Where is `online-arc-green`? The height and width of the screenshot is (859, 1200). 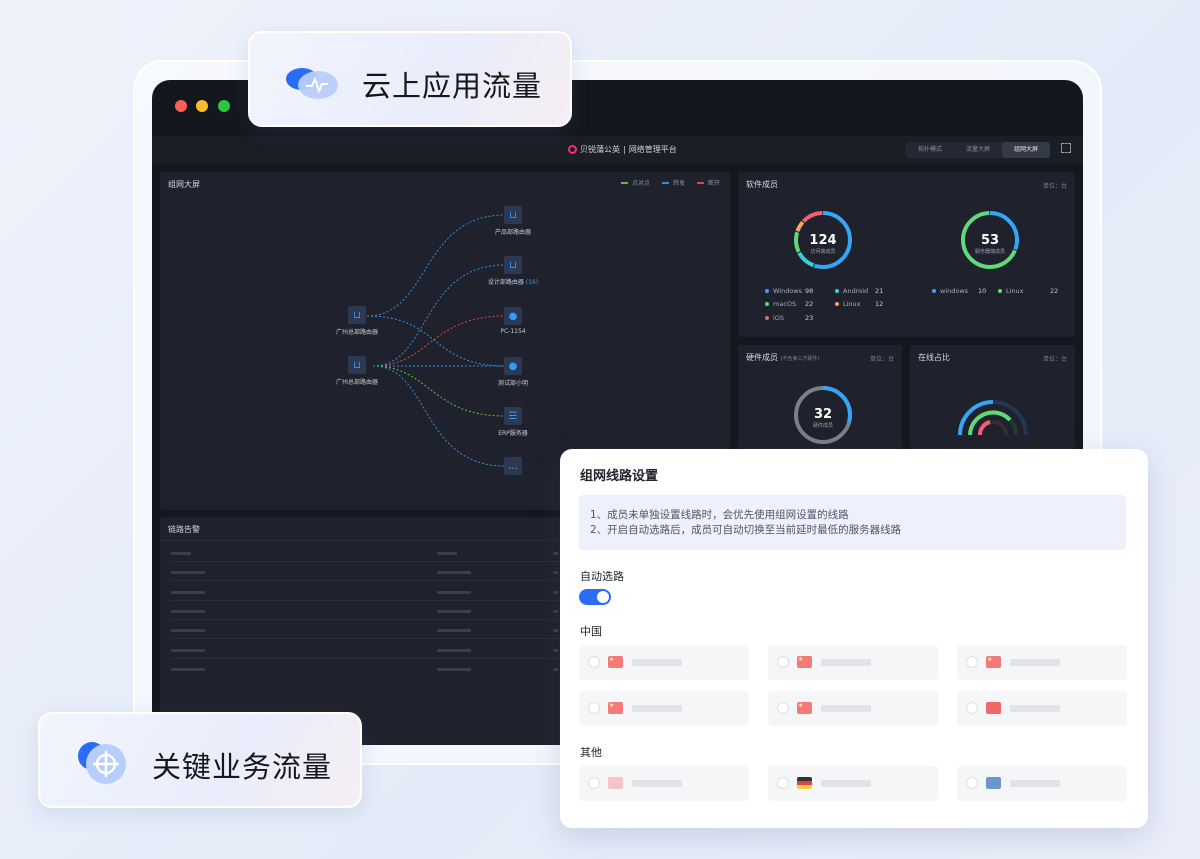
online-arc-green is located at coordinates (990, 423).